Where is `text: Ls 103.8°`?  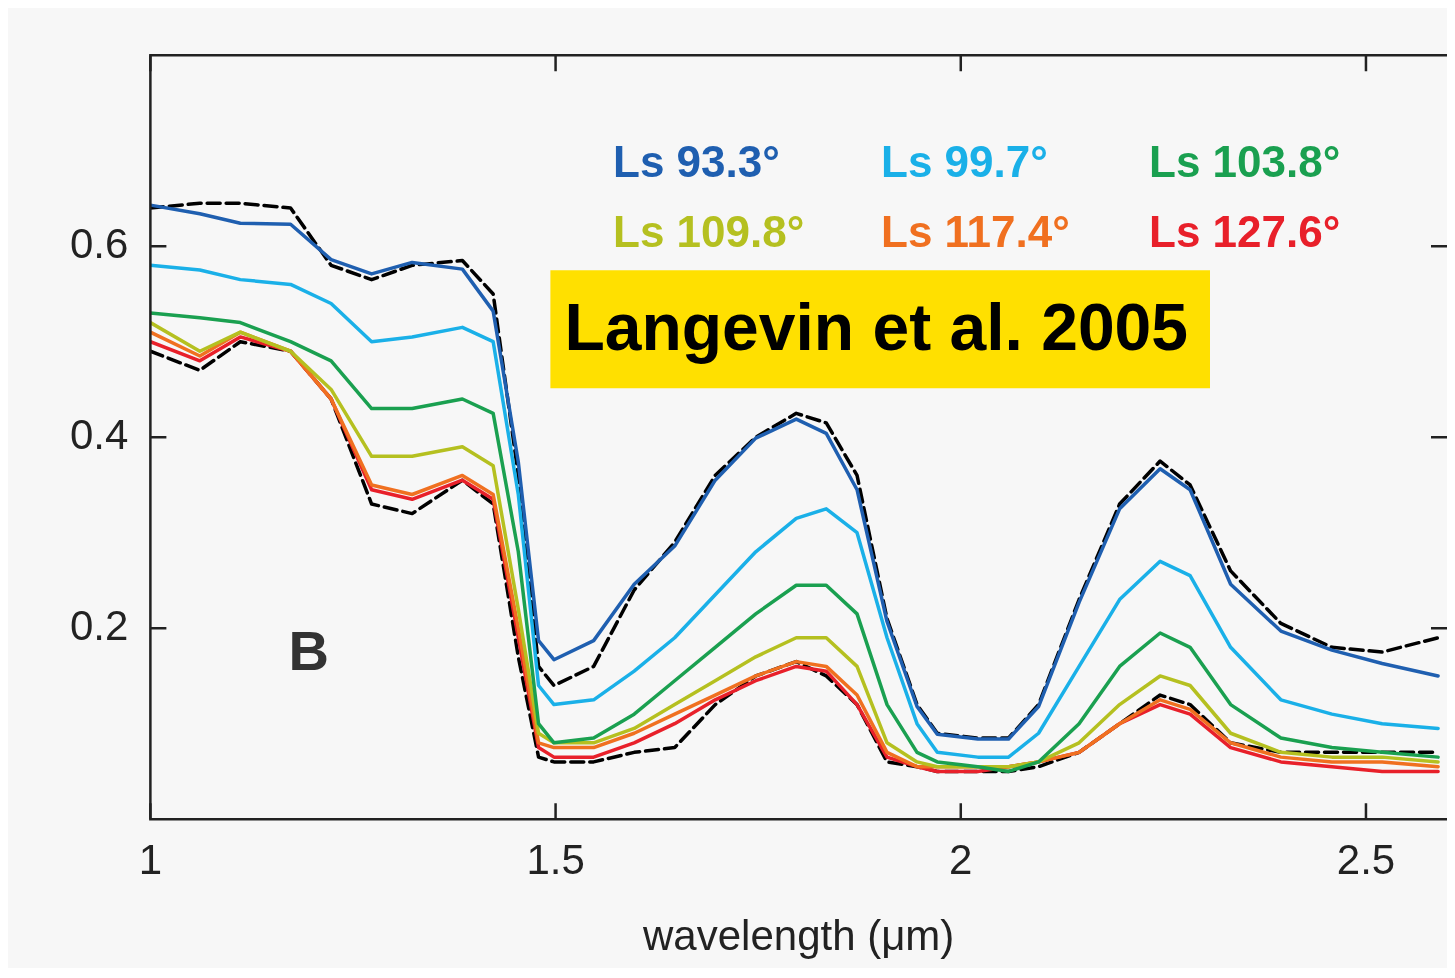
text: Ls 103.8° is located at coordinates (1245, 162).